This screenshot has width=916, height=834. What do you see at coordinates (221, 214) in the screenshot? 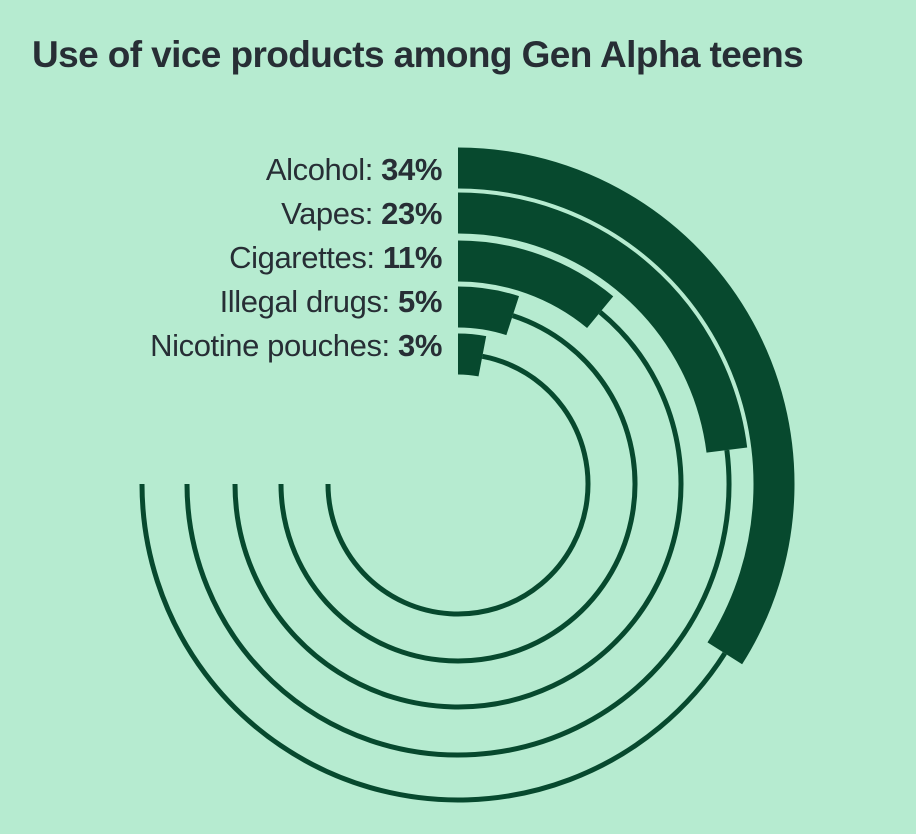
I see `category-label-row: Vapes: 23%` at bounding box center [221, 214].